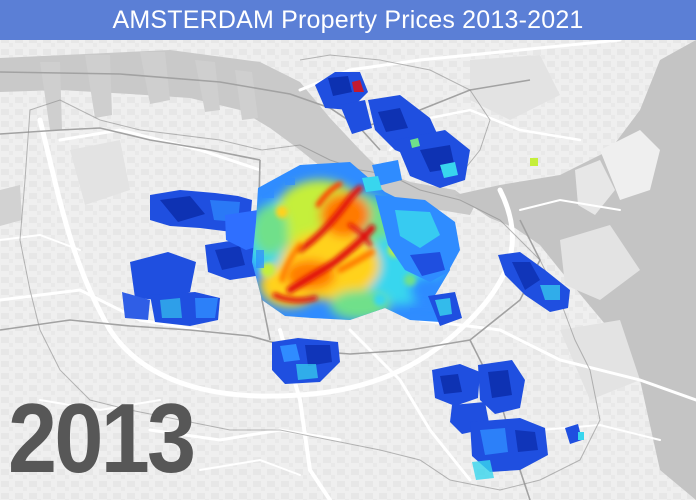  I want to click on title-bar: AMSTERDAM Property Prices 2013-2021, so click(348, 20).